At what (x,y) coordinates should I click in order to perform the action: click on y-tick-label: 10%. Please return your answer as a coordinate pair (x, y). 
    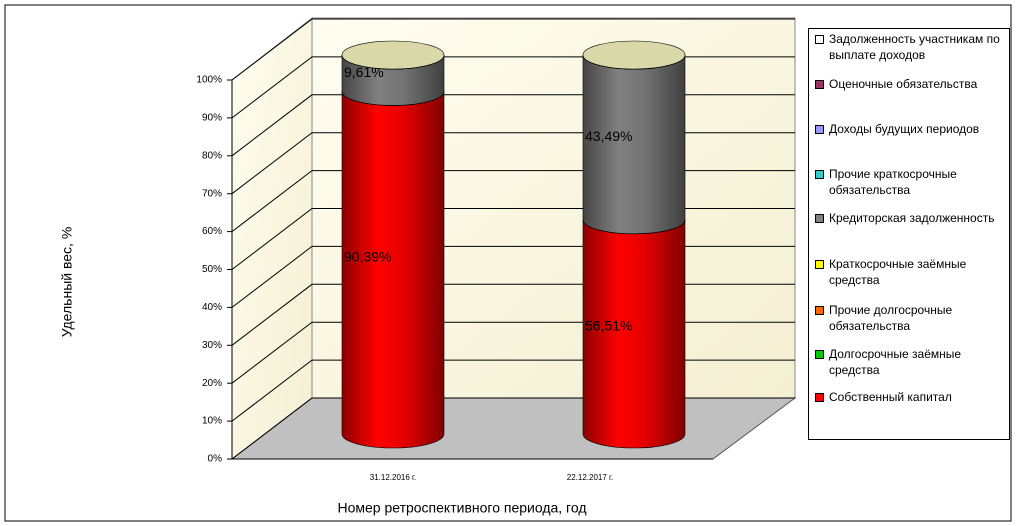
    Looking at the image, I should click on (212, 421).